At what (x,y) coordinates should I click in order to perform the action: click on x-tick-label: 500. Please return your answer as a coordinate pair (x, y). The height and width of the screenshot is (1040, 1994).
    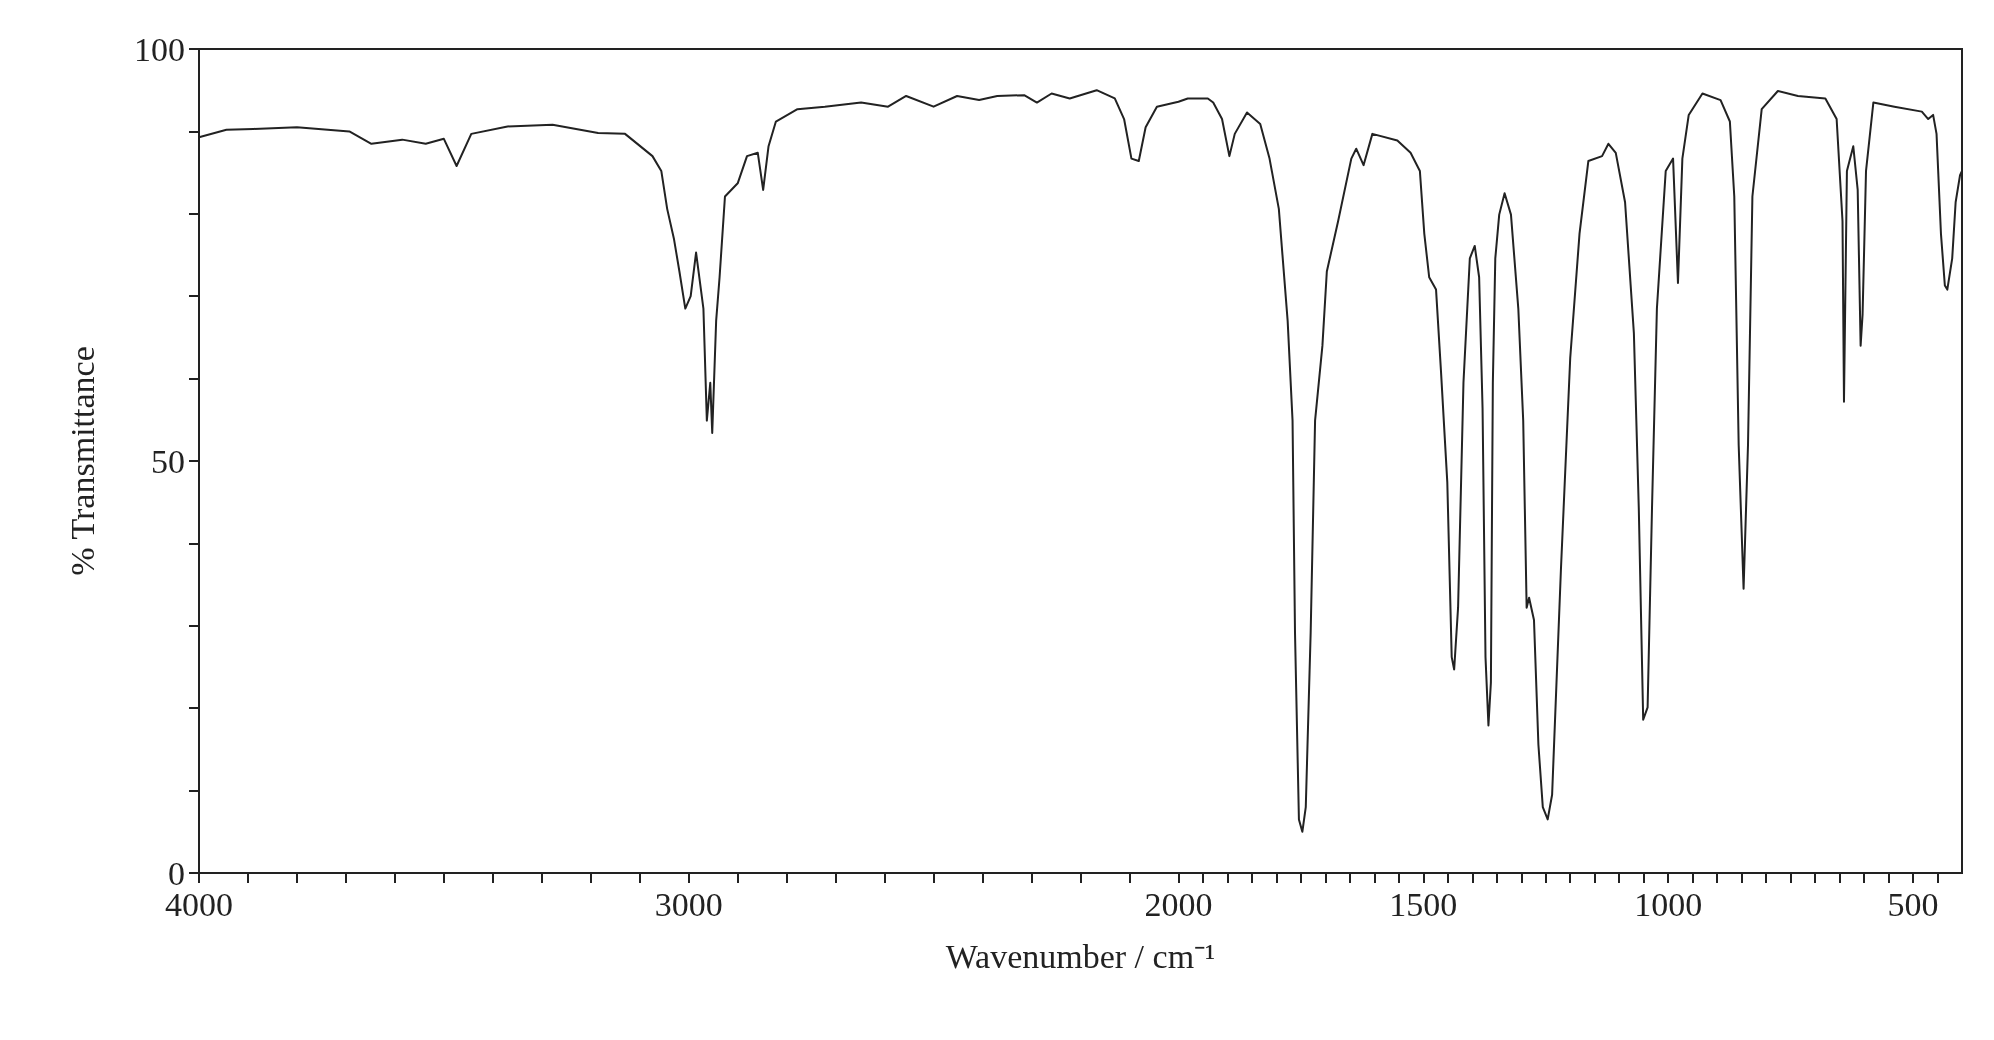
    Looking at the image, I should click on (1913, 904).